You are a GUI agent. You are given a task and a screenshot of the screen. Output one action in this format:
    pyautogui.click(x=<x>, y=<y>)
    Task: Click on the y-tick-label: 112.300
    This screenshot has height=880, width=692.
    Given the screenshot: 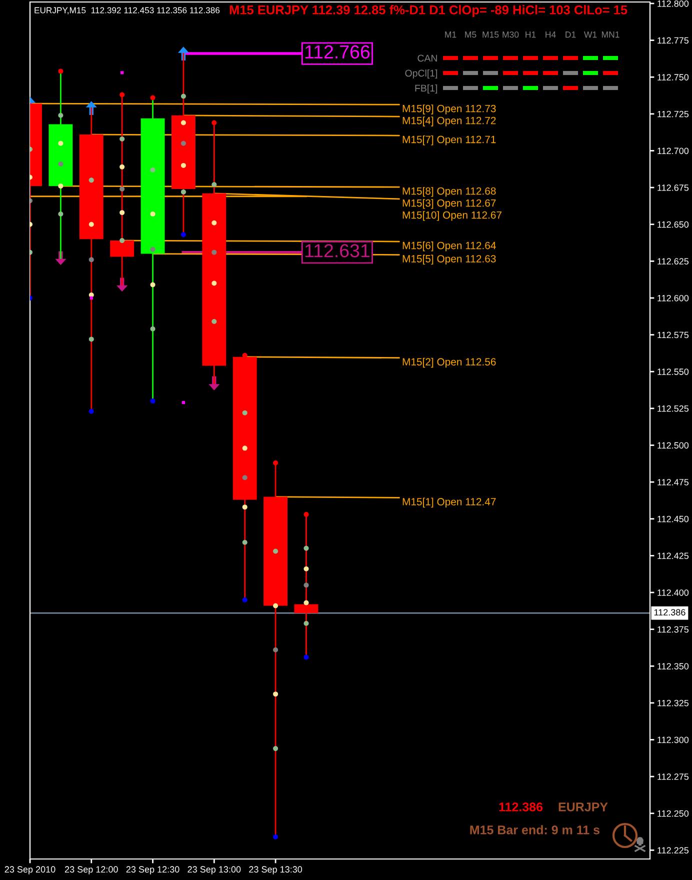 What is the action you would take?
    pyautogui.click(x=673, y=740)
    